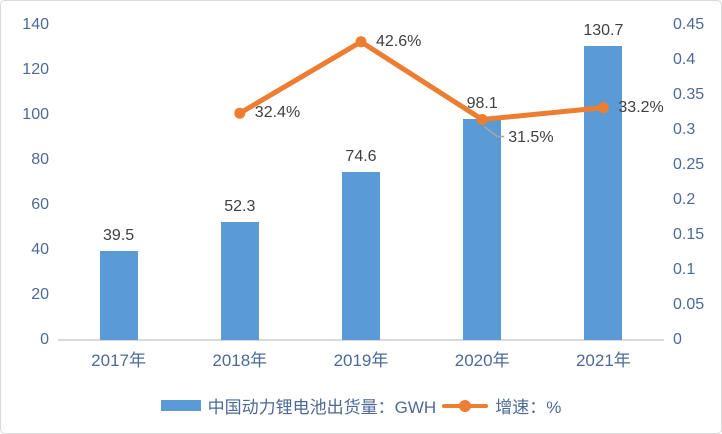 Image resolution: width=722 pixels, height=434 pixels. Describe the element at coordinates (322, 407) in the screenshot. I see `bar-series-legend-label: 中国动力锂电池出货量：GWH` at that location.